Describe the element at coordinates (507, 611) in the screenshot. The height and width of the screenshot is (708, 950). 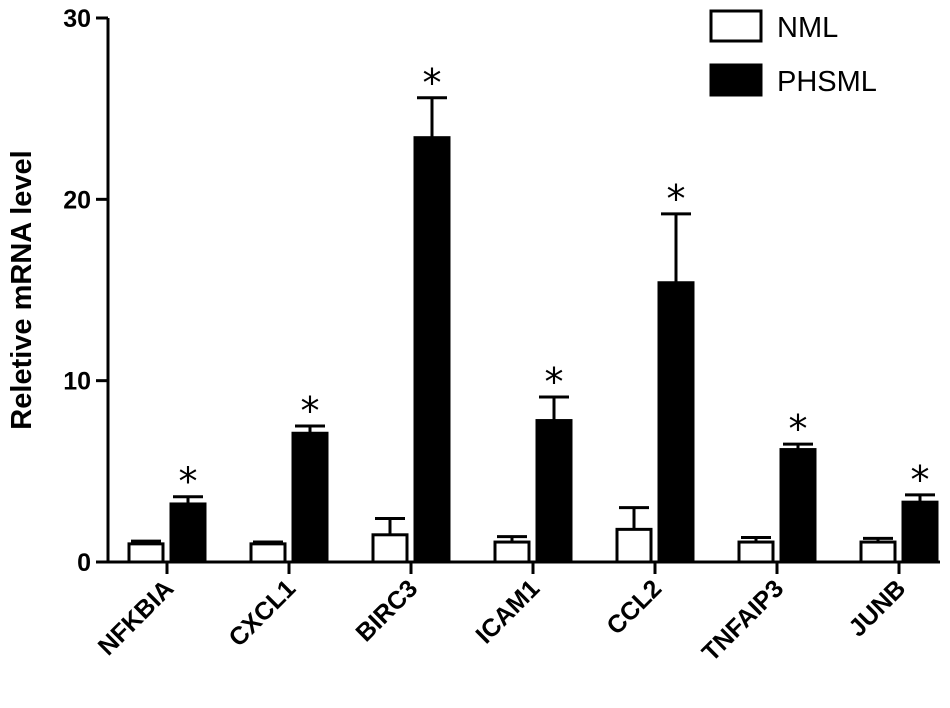
I see `x-tick-label: ICAM1` at that location.